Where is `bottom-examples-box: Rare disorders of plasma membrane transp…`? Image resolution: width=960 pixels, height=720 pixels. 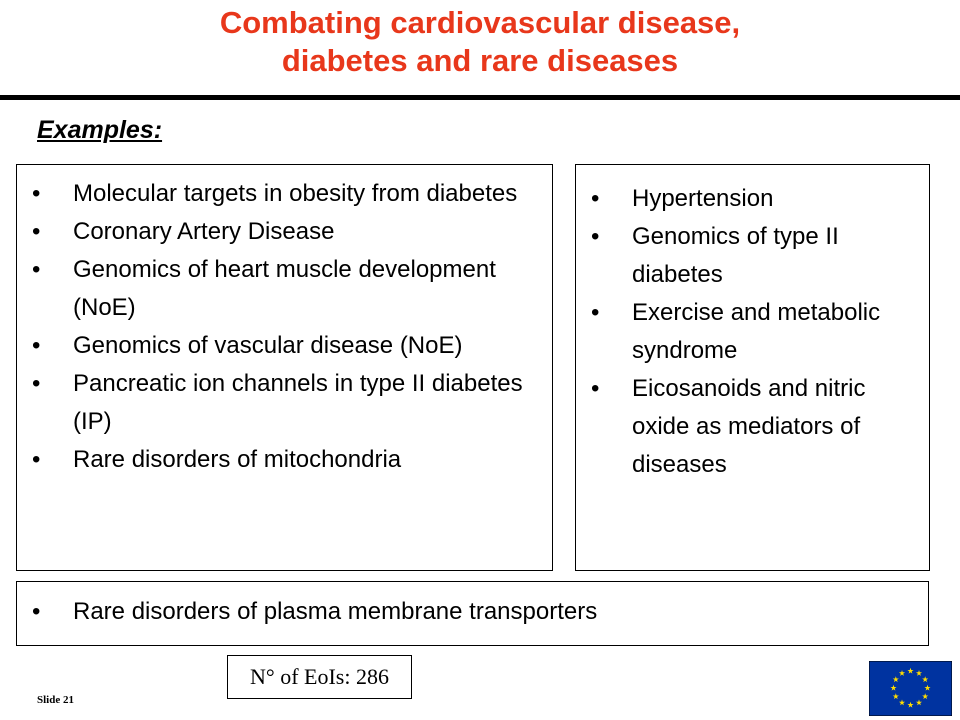
bottom-examples-box: Rare disorders of plasma membrane transp… is located at coordinates (472, 613).